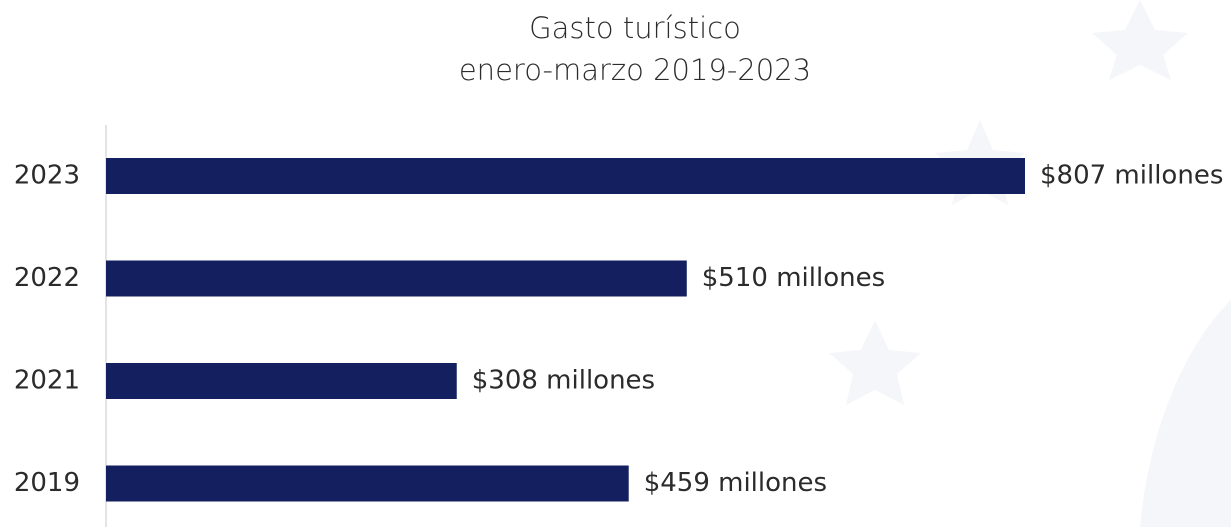  I want to click on value-label: $459 millones, so click(735, 483).